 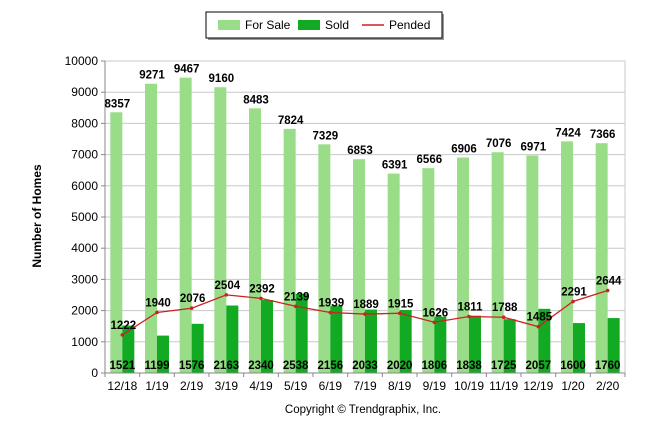 What do you see at coordinates (124, 326) in the screenshot?
I see `pended-value-label: 1222` at bounding box center [124, 326].